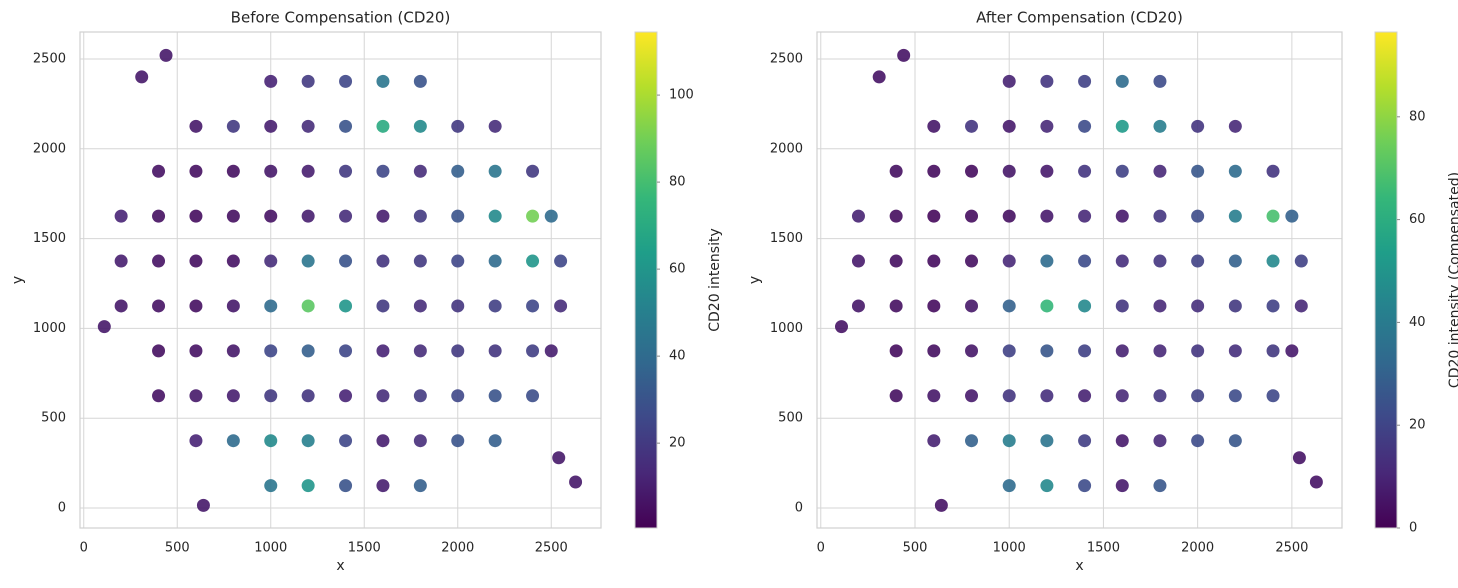 The height and width of the screenshot is (588, 1458). Describe the element at coordinates (49, 58) in the screenshot. I see `y-tick-label: 2500` at that location.